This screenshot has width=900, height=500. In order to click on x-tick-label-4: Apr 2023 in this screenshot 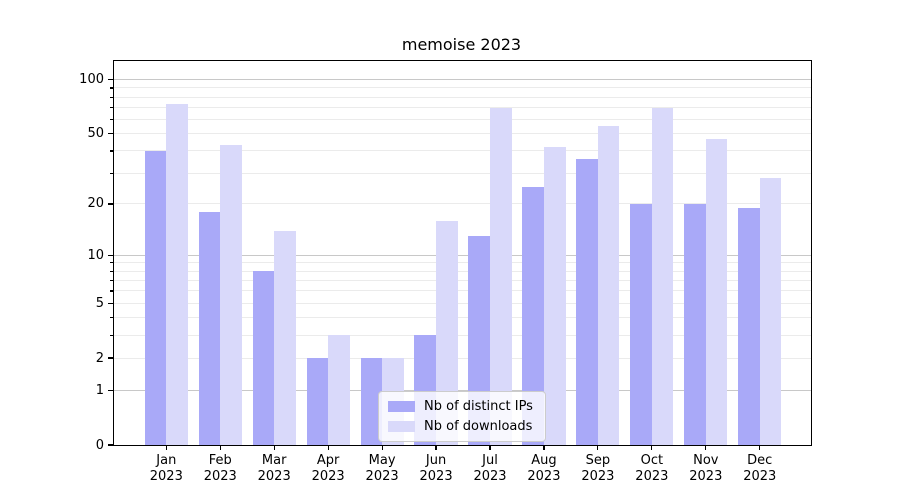, I will do `click(328, 468)`.